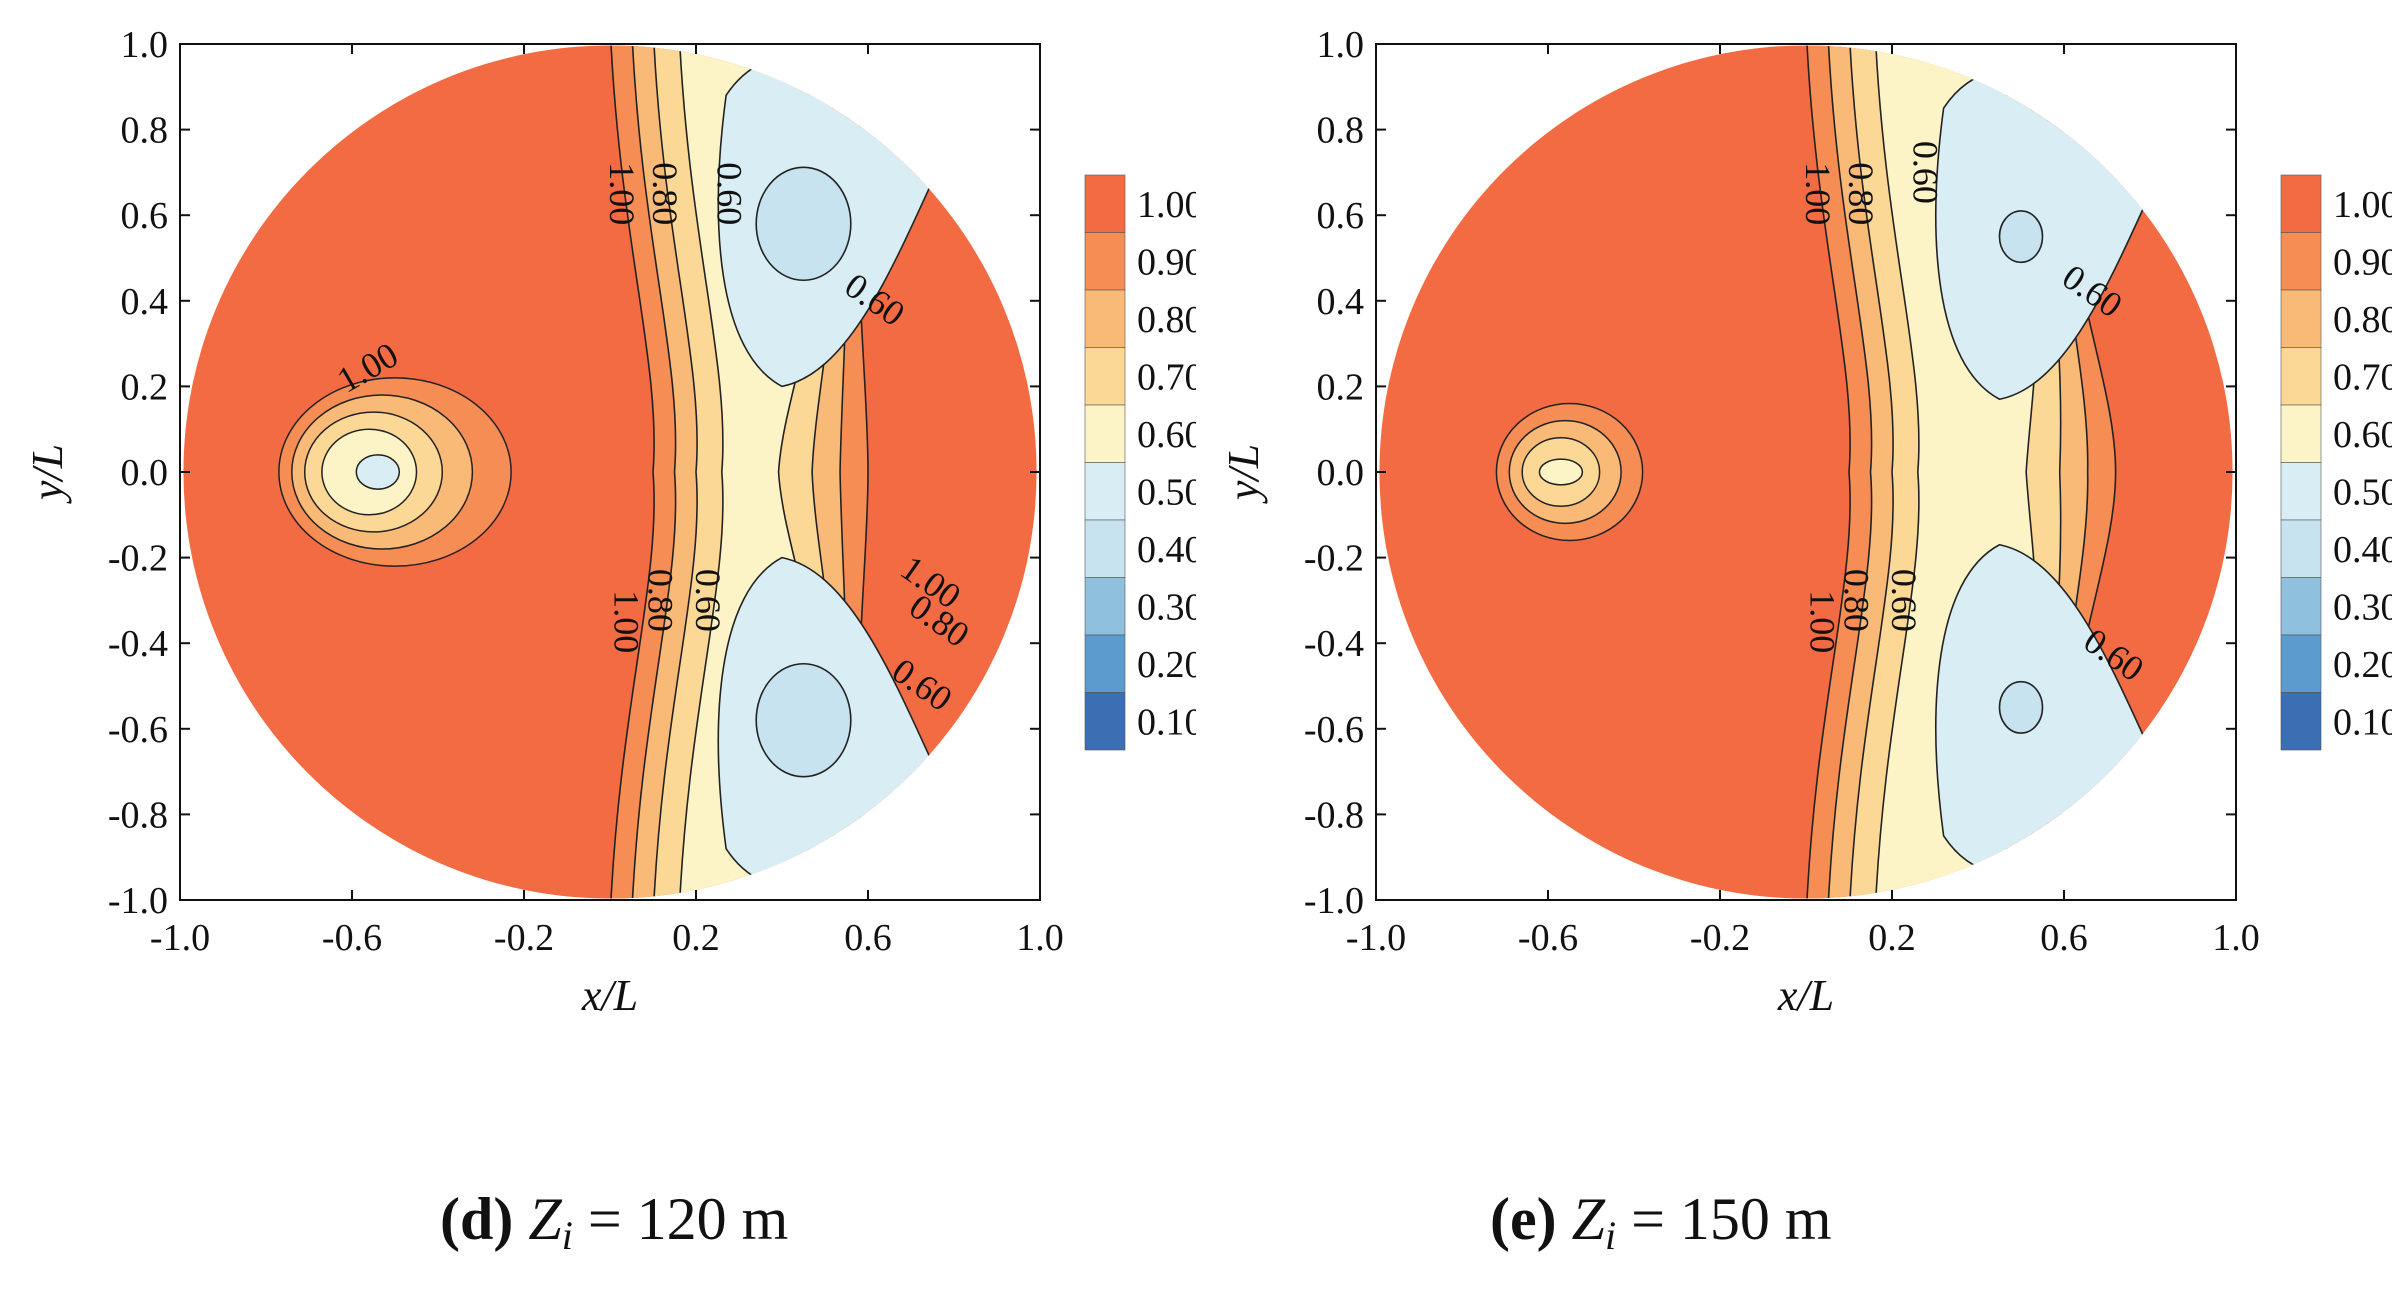  Describe the element at coordinates (180, 938) in the screenshot. I see `x-tick-label: -1.0` at that location.